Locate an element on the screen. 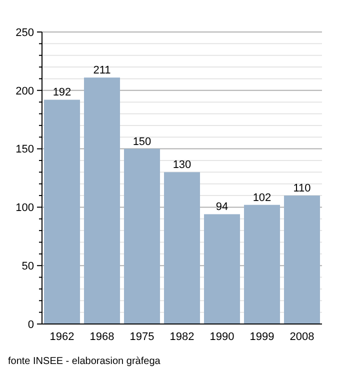  data-label: 150 is located at coordinates (142, 142).